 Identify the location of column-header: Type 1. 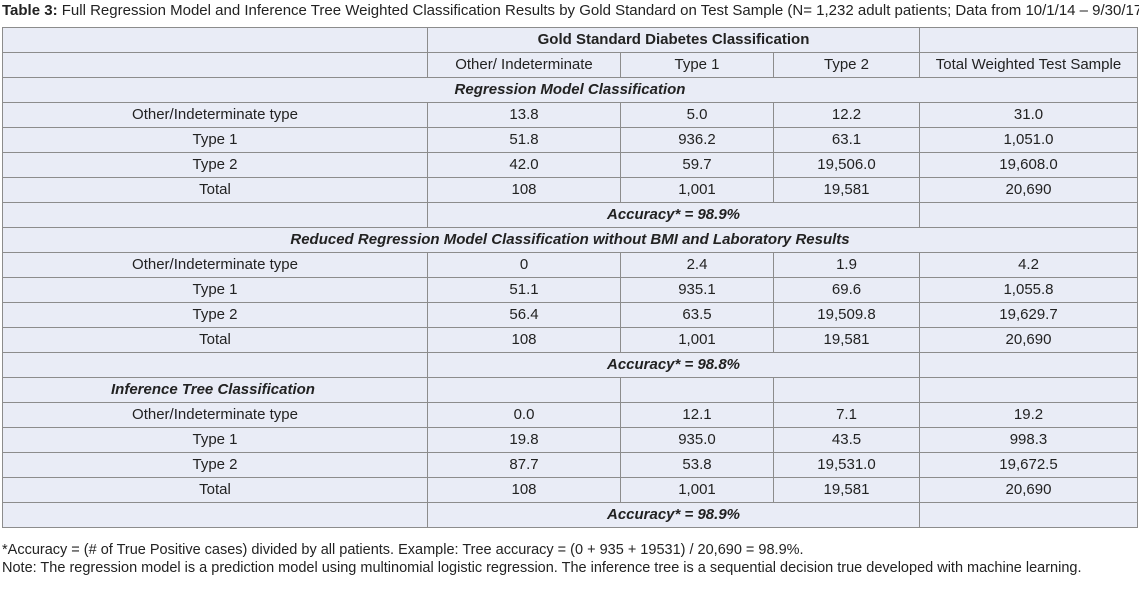
(697, 65).